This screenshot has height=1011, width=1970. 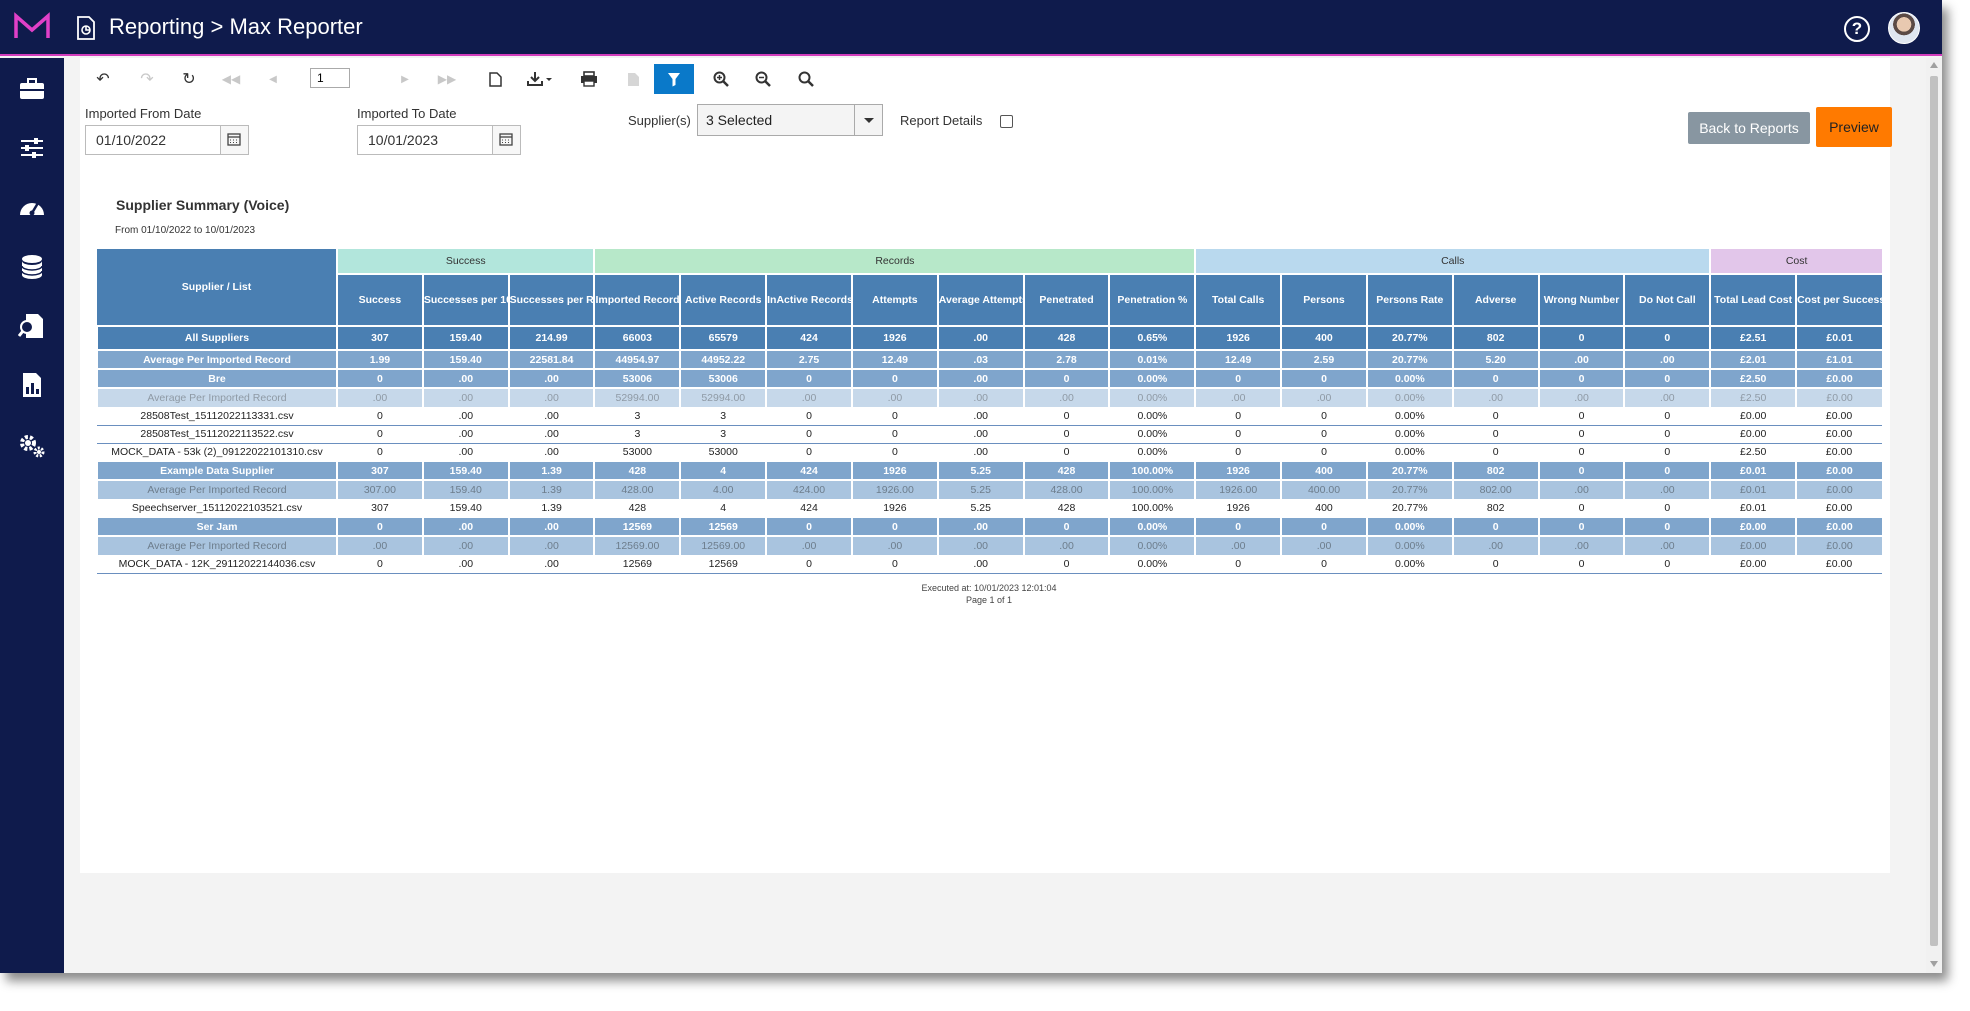 What do you see at coordinates (980, 359) in the screenshot?
I see `table-cell: .03` at bounding box center [980, 359].